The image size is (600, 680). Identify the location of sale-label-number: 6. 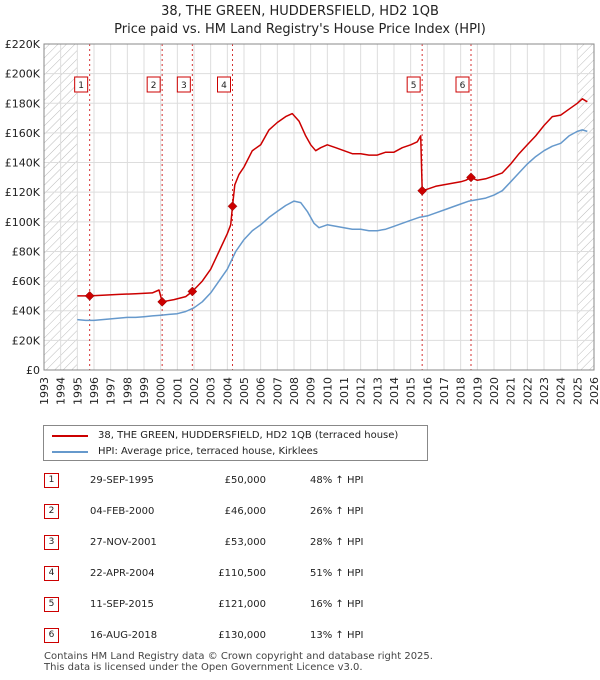
(463, 86).